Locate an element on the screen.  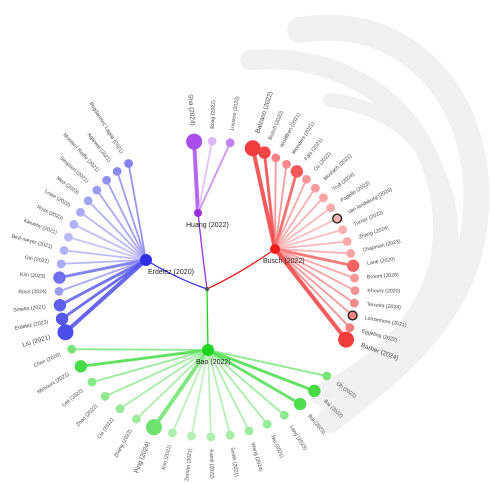
red-edge-busch-2020 is located at coordinates (270, 201).